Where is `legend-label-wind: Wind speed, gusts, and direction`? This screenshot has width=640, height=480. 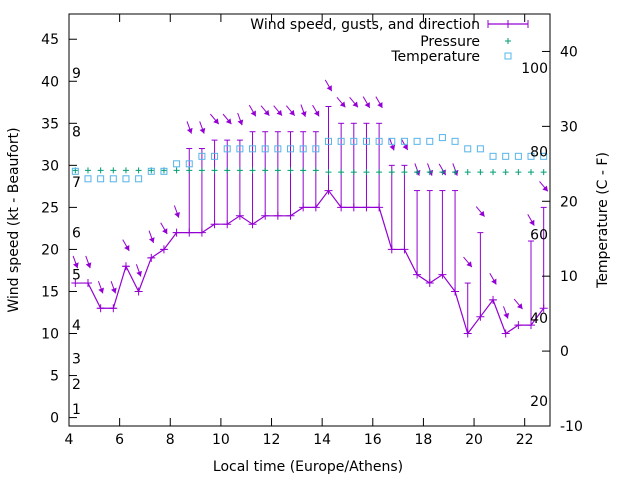
legend-label-wind: Wind speed, gusts, and direction is located at coordinates (365, 25).